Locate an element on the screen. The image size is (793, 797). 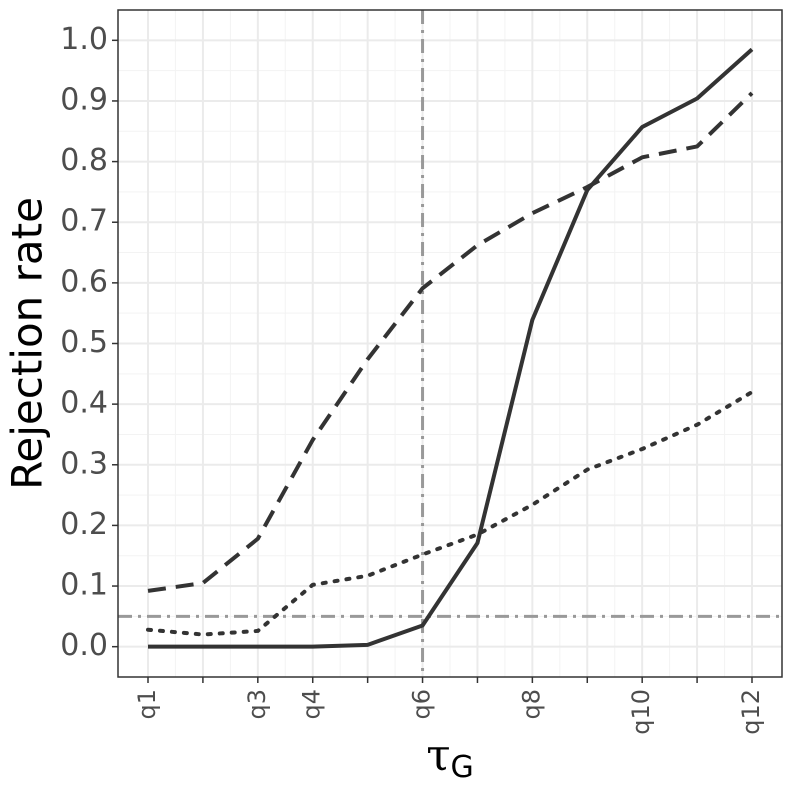
x-tick-label: q12 is located at coordinates (751, 712).